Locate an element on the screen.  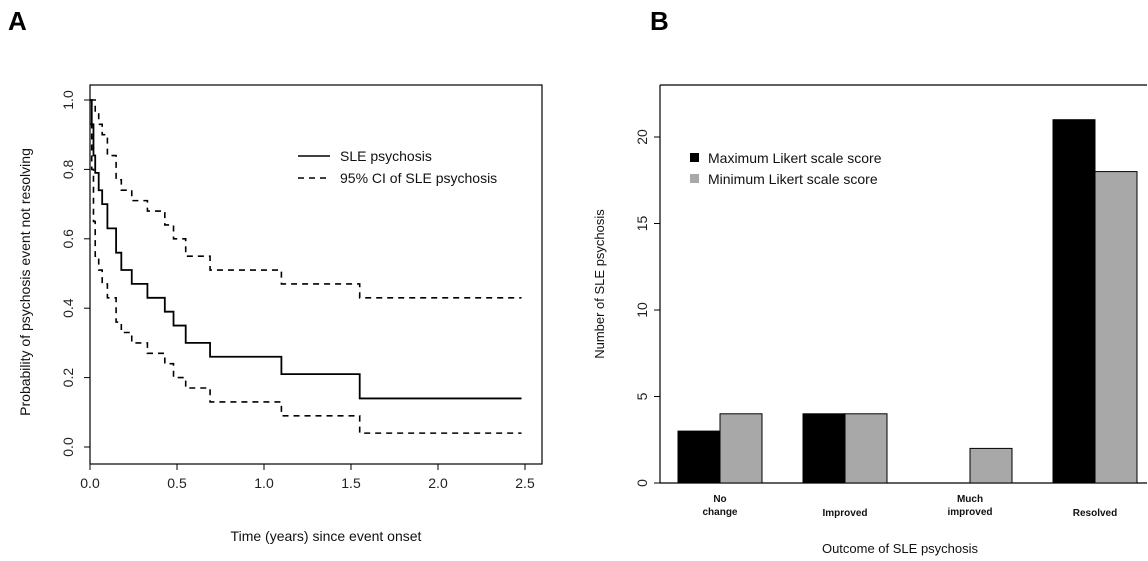
bar-max-no-change is located at coordinates (699, 457).